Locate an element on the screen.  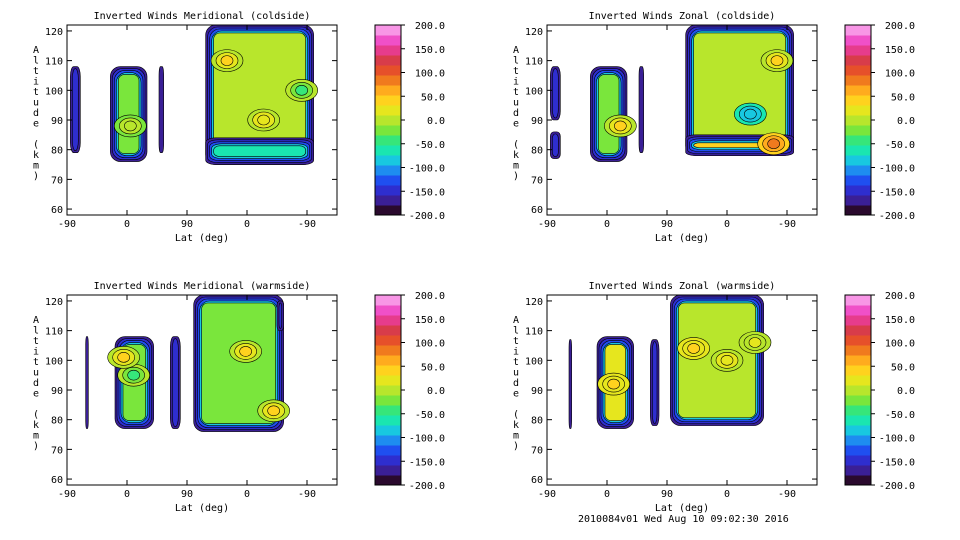
colorbar-tick-label: -200.0 is located at coordinates (427, 216).